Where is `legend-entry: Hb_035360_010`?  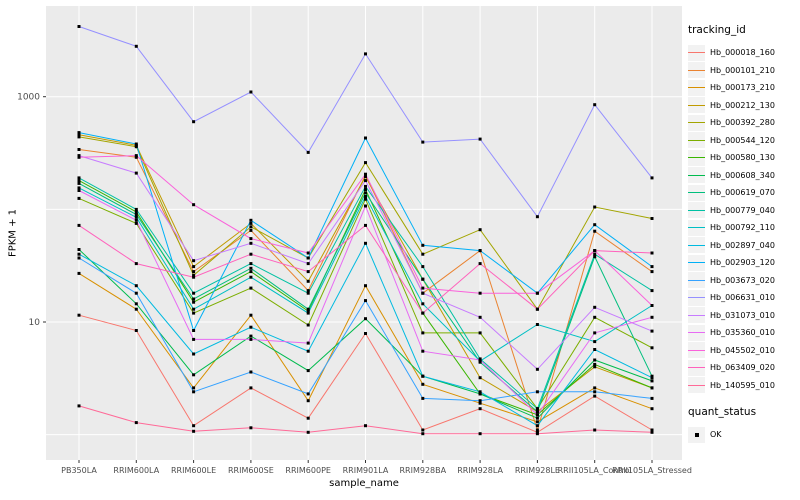 legend-entry: Hb_035360_010 is located at coordinates (743, 333).